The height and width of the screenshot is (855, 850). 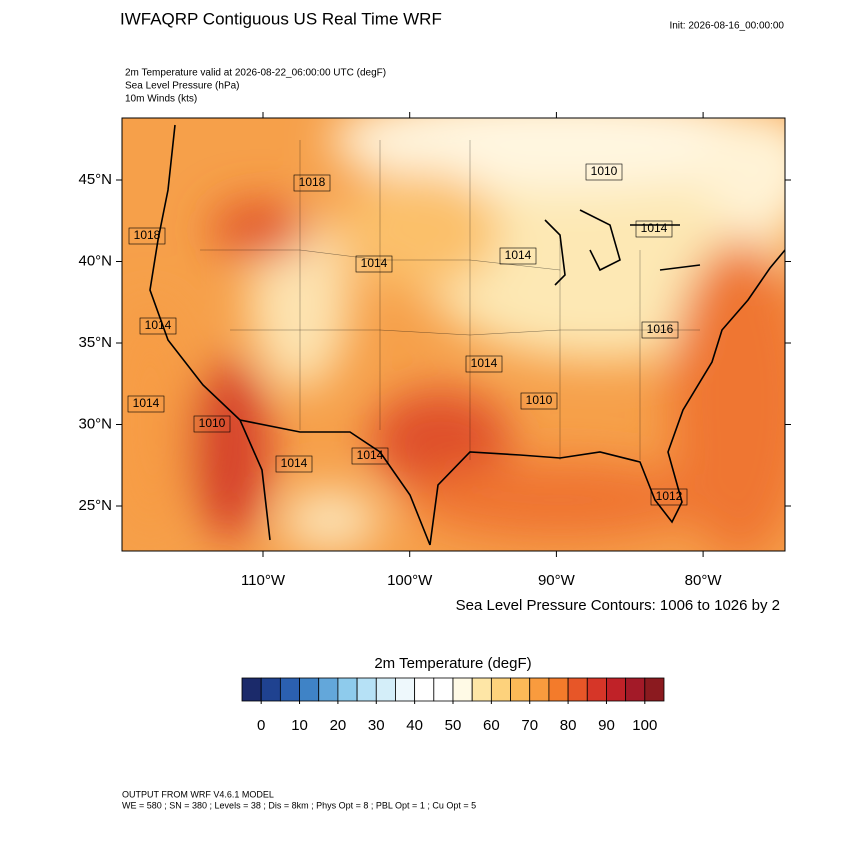 I want to click on lon-tick-label: 90°W, so click(x=557, y=580).